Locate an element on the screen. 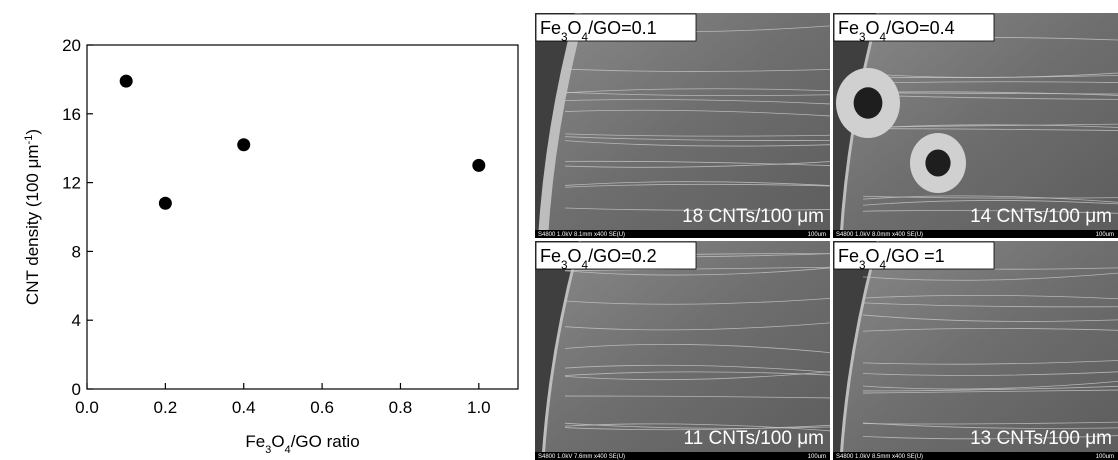 The width and height of the screenshot is (1118, 460). panel-label: Fe3O4/GO =1 is located at coordinates (891, 259).